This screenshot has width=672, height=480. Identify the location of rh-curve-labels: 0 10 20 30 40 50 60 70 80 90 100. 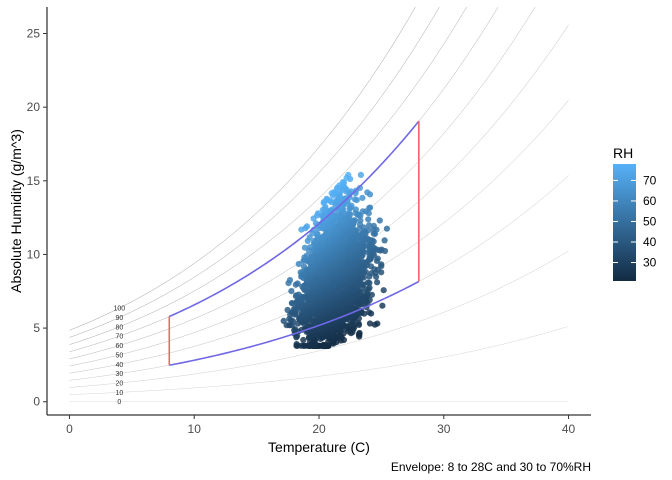
(120, 356).